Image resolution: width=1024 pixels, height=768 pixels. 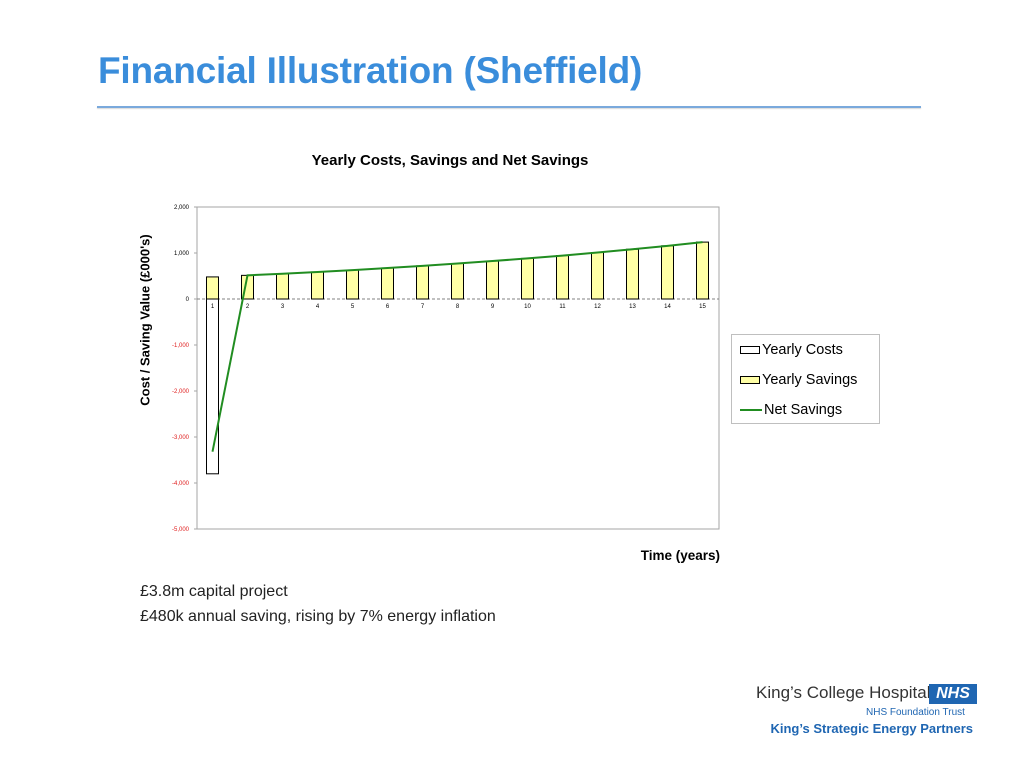 I want to click on y-tick-label: -4,000, so click(x=181, y=484).